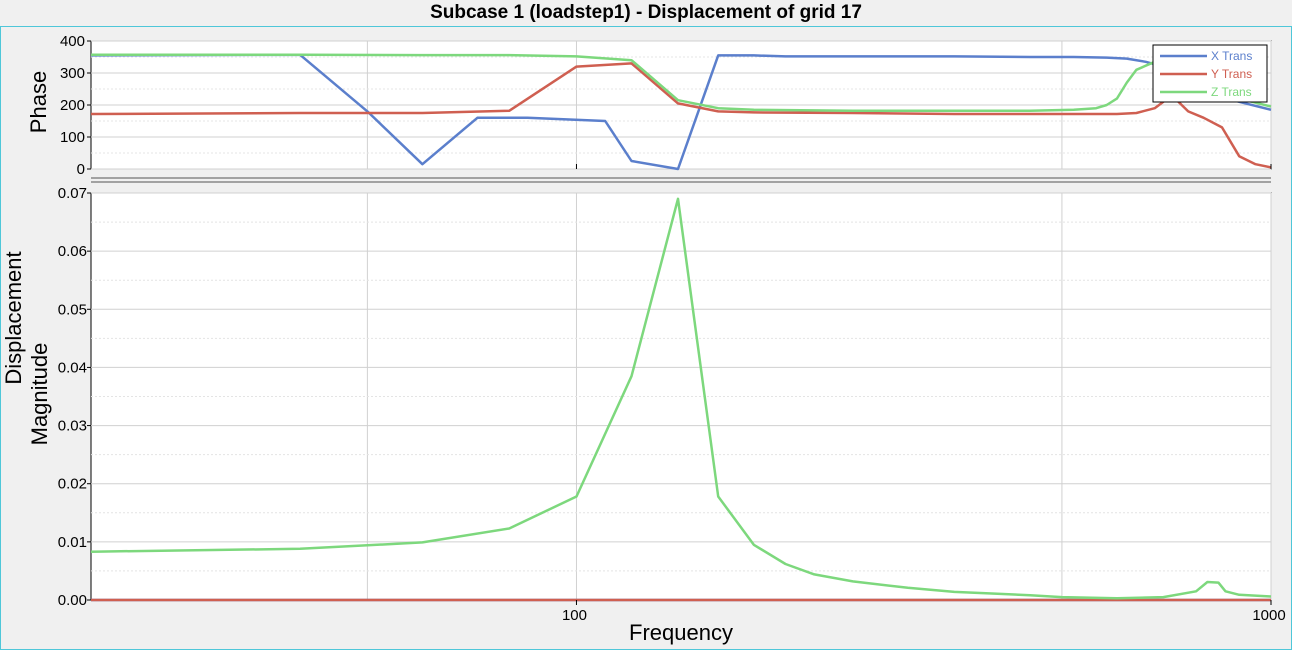  What do you see at coordinates (81, 169) in the screenshot?
I see `y-tick-label: 0` at bounding box center [81, 169].